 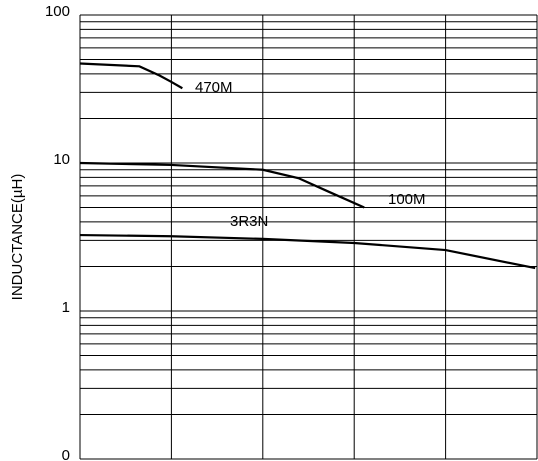 What do you see at coordinates (407, 199) in the screenshot?
I see `curve-label: 100M` at bounding box center [407, 199].